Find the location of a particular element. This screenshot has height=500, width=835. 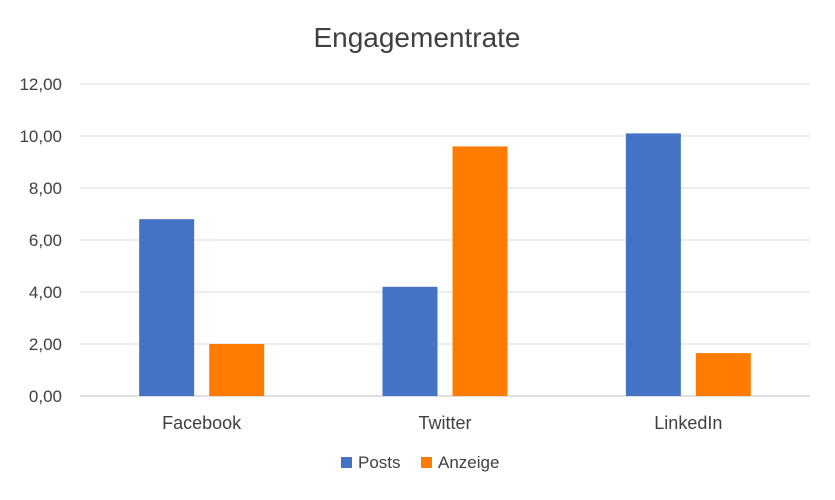

y-axis-ticks: 0,00 2,00 4,00 6,00 8,00 10,00 12,00 is located at coordinates (40, 240).